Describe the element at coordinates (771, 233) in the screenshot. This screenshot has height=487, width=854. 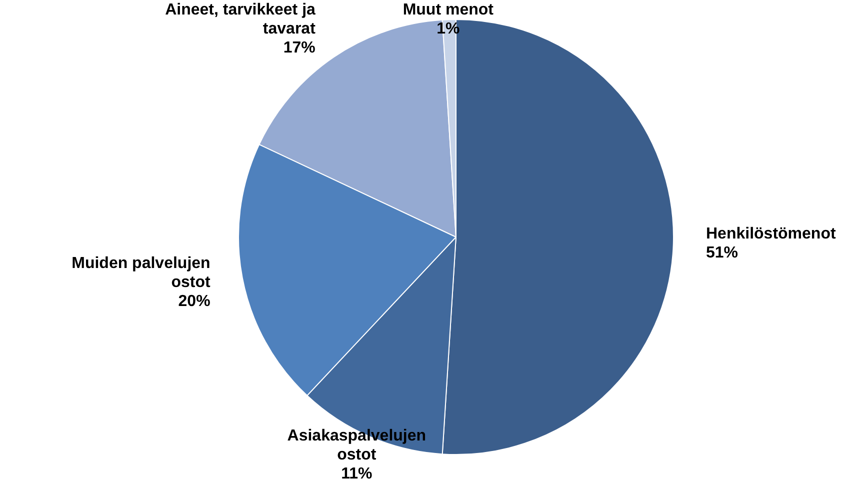
I see `slice-label: Henkilöstömenot` at that location.